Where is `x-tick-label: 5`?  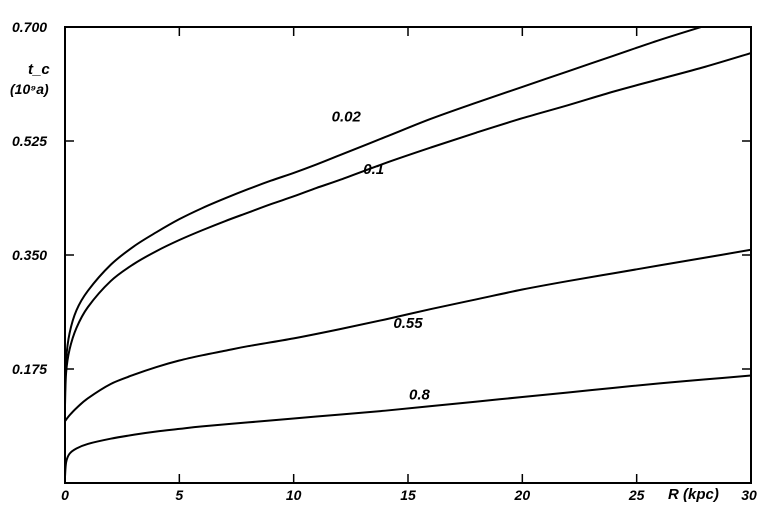 x-tick-label: 5 is located at coordinates (179, 495).